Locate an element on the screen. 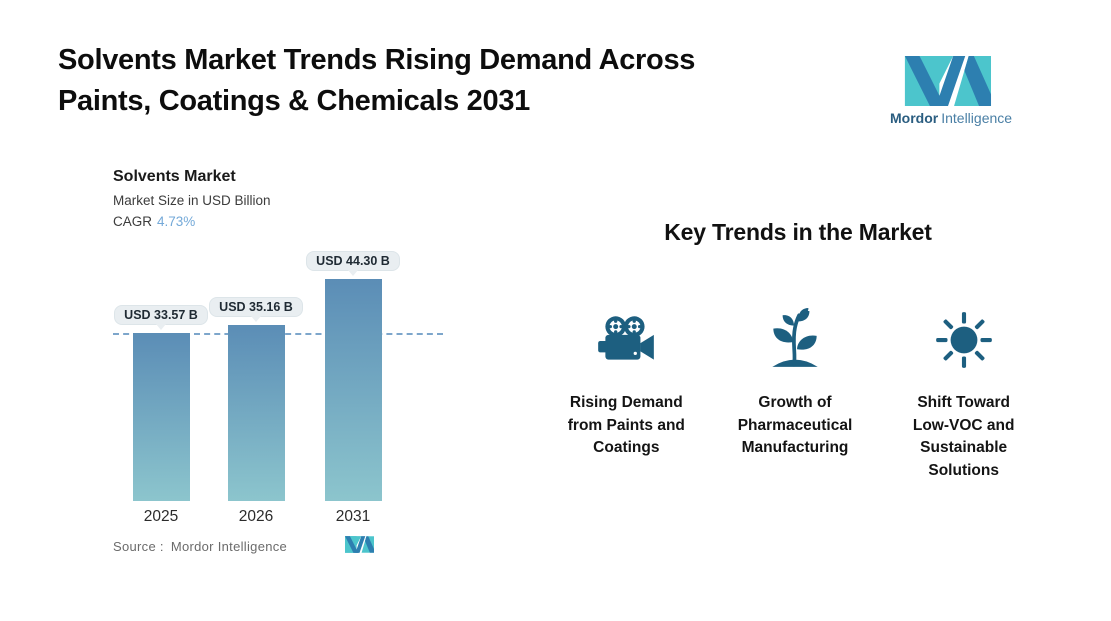 Image resolution: width=1111 pixels, height=621 pixels. chart-subtitle: Market Size in USD Billion is located at coordinates (192, 200).